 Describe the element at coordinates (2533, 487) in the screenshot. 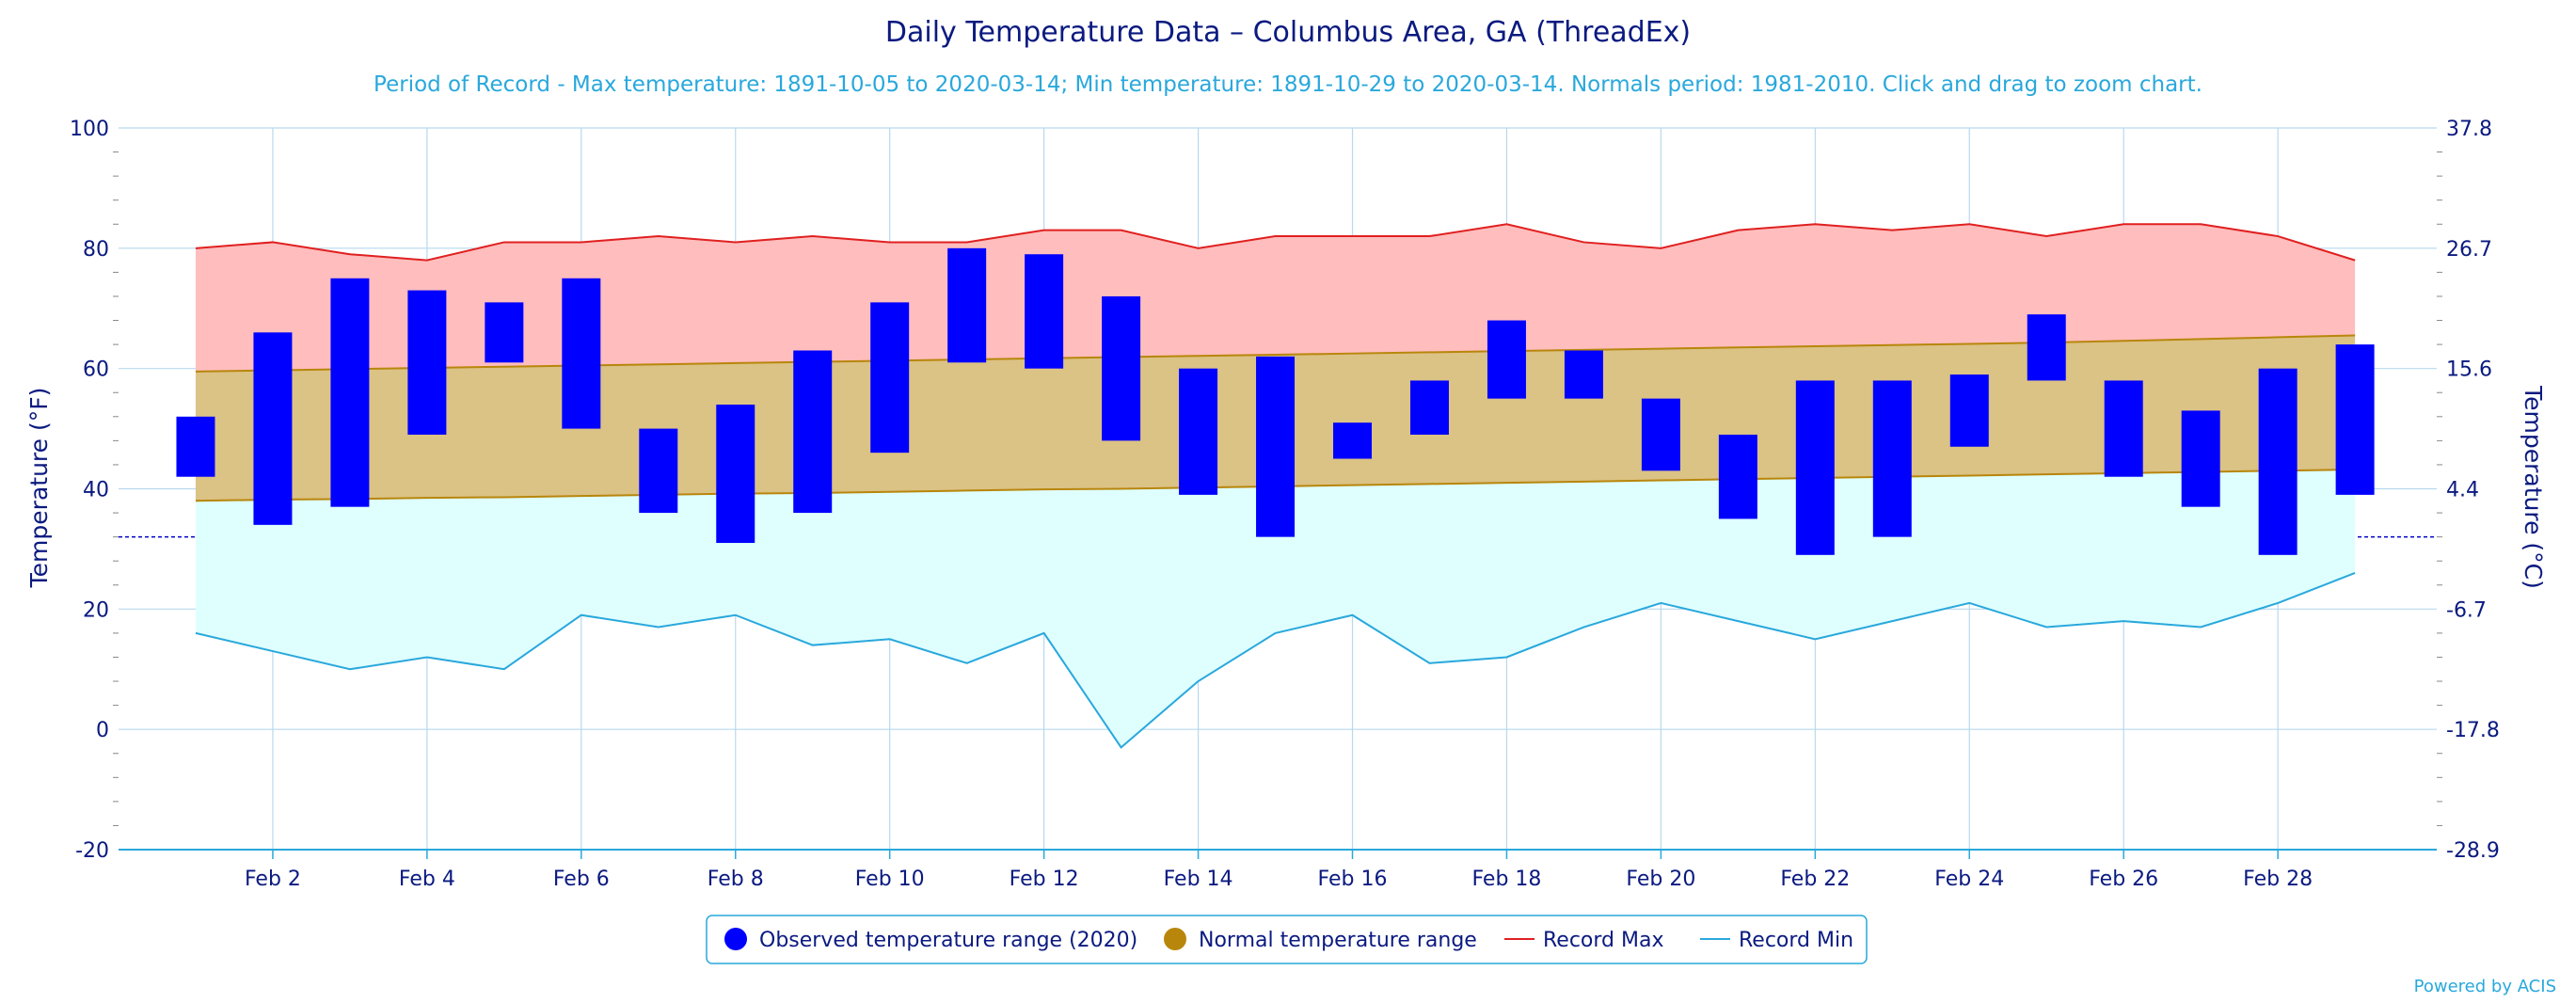

I see `y-axis-title-right: Temperature (°C)` at that location.